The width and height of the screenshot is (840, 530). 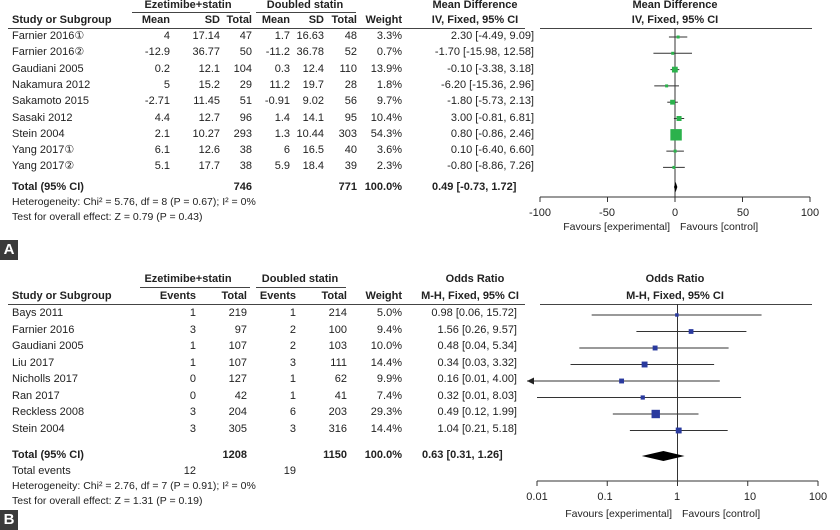 I want to click on table-cell: -0.80 [-8.86, 7.26], so click(x=490, y=166).